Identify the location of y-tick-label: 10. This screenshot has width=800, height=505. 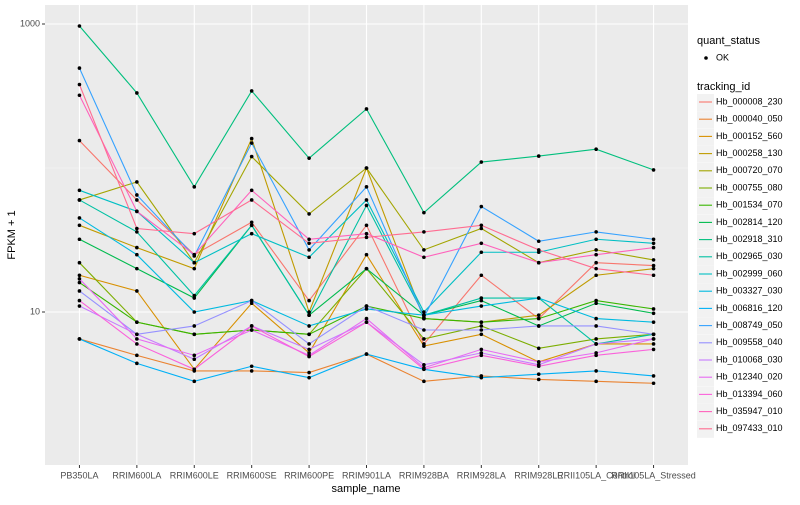
(35, 311).